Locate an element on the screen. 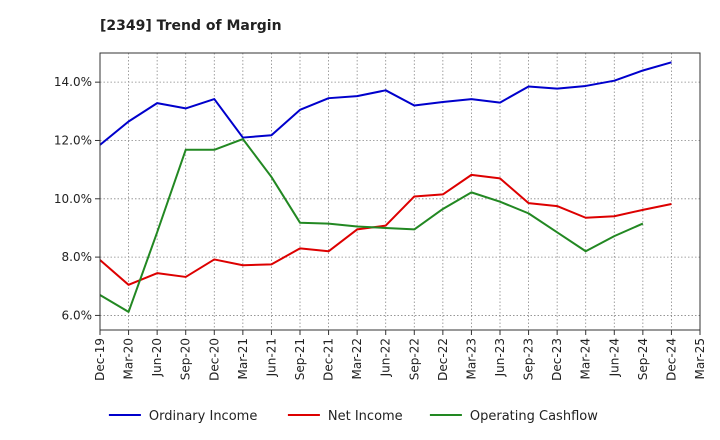 The height and width of the screenshot is (440, 720). x-tick-label: Dec-21 is located at coordinates (329, 359).